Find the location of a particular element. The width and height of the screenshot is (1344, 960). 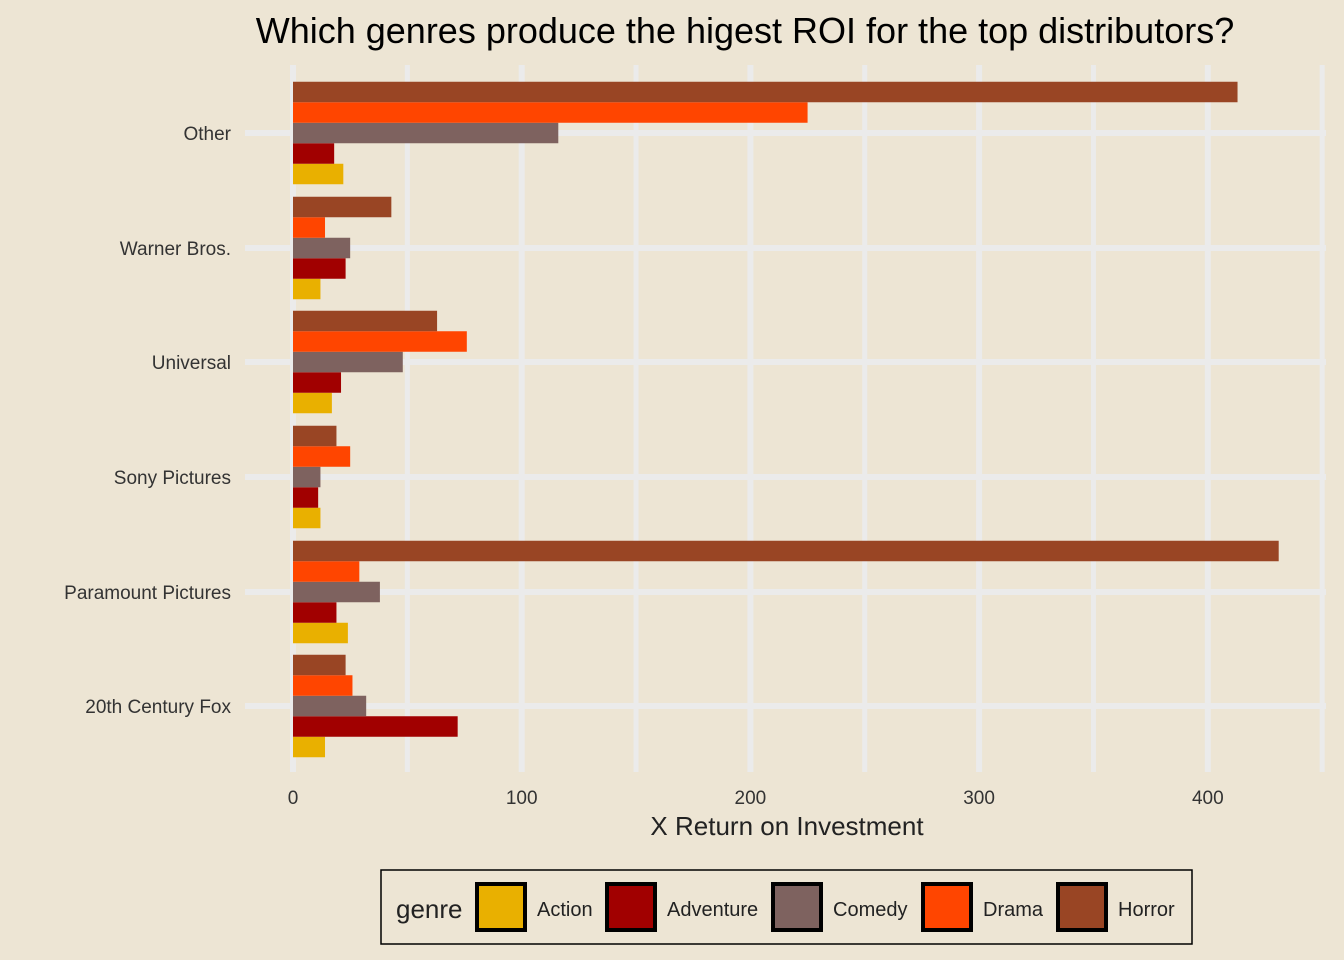

bar-comedy-other is located at coordinates (426, 133).